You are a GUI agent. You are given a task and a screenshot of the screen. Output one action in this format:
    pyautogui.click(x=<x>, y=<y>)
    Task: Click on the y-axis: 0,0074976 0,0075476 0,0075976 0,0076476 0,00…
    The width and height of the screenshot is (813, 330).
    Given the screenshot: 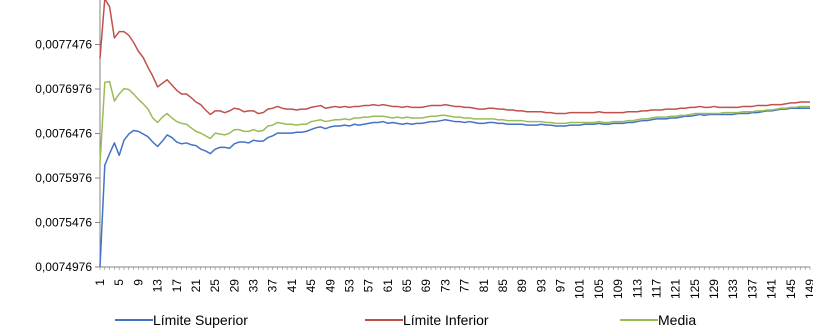 What is the action you would take?
    pyautogui.click(x=68, y=137)
    